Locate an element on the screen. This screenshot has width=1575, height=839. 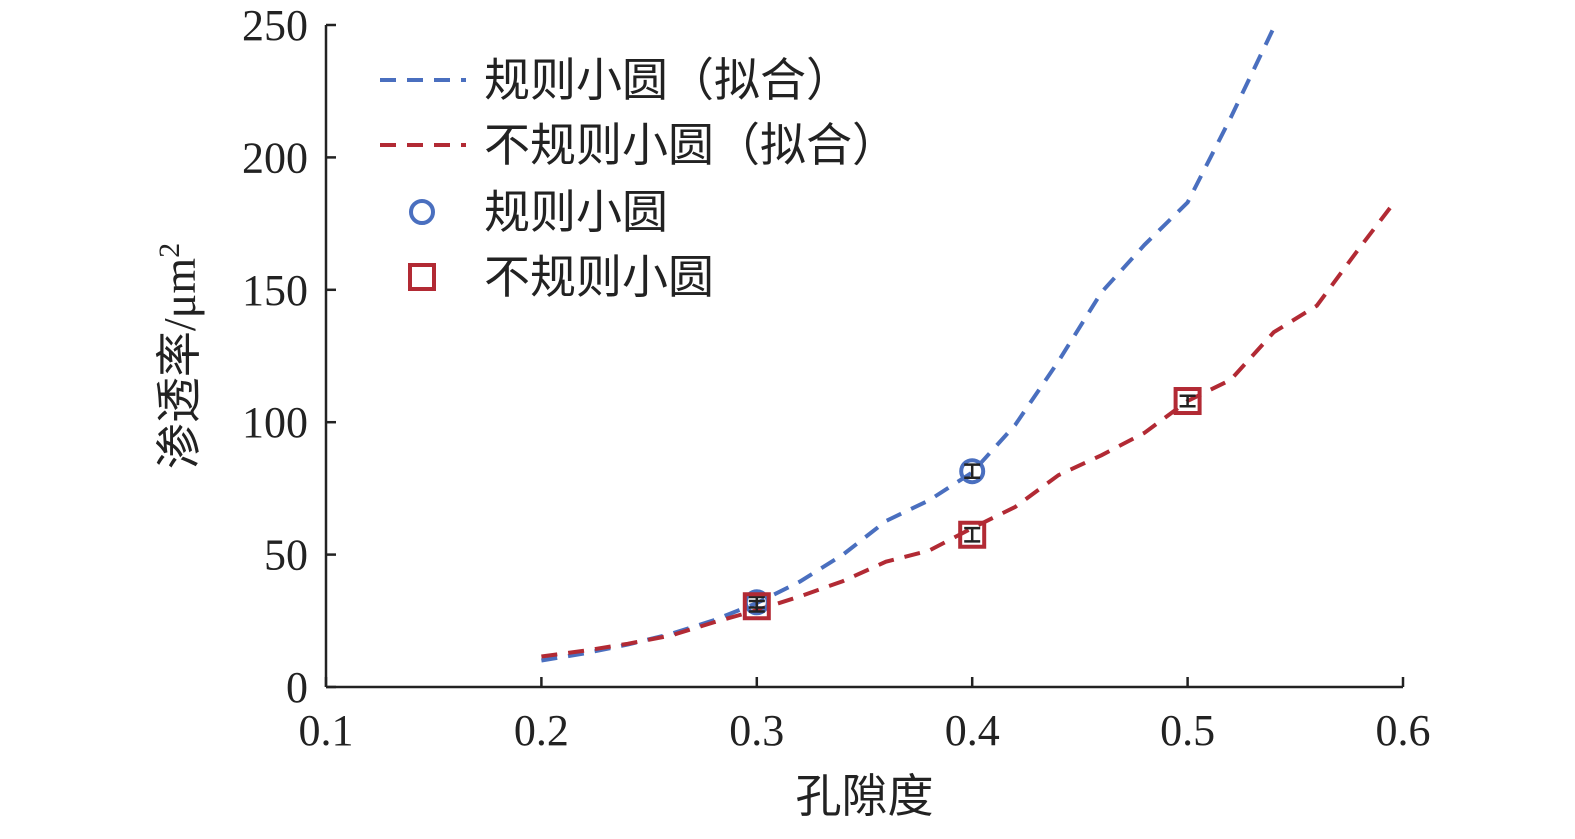
legend-label: 规则小圆（拟合） is located at coordinates (668, 80).